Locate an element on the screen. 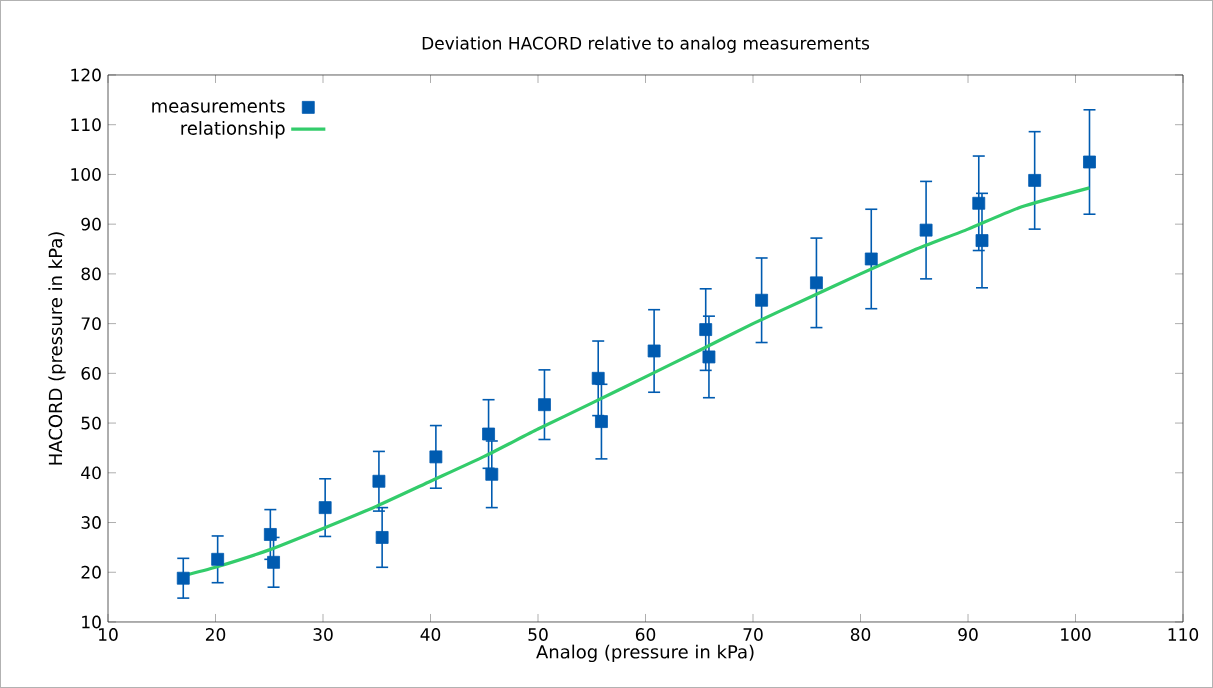 The width and height of the screenshot is (1213, 688). x-axis-title: Analog (pressure in kPa) is located at coordinates (645, 653).